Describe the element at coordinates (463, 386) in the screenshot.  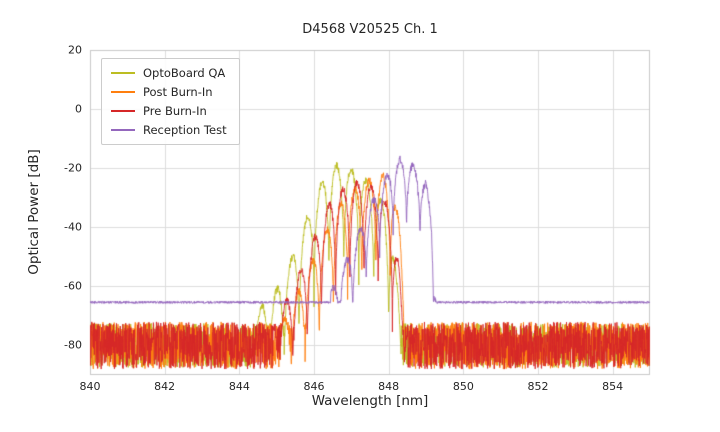
I see `x-tick-label: 850` at that location.